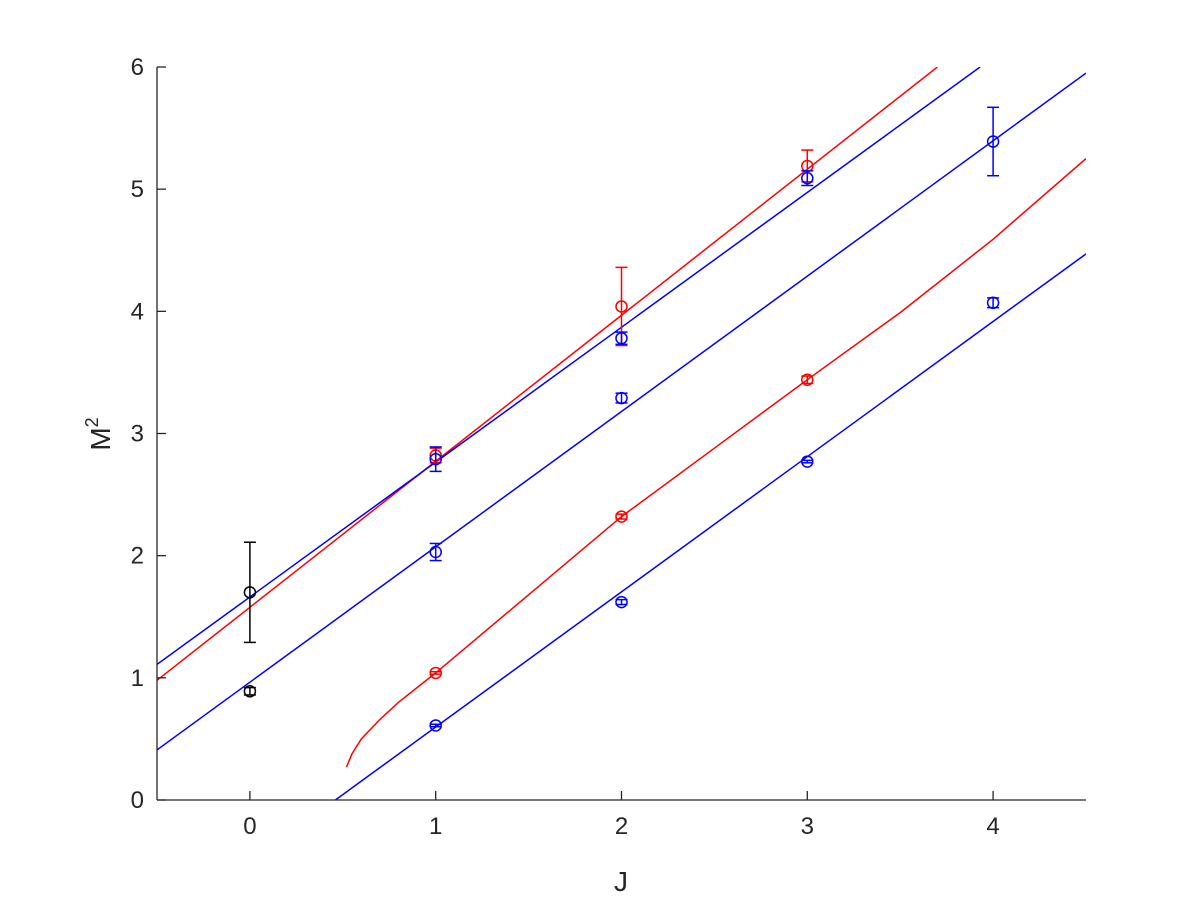 This screenshot has width=1200, height=900. I want to click on y-tick-label: 3, so click(137, 434).